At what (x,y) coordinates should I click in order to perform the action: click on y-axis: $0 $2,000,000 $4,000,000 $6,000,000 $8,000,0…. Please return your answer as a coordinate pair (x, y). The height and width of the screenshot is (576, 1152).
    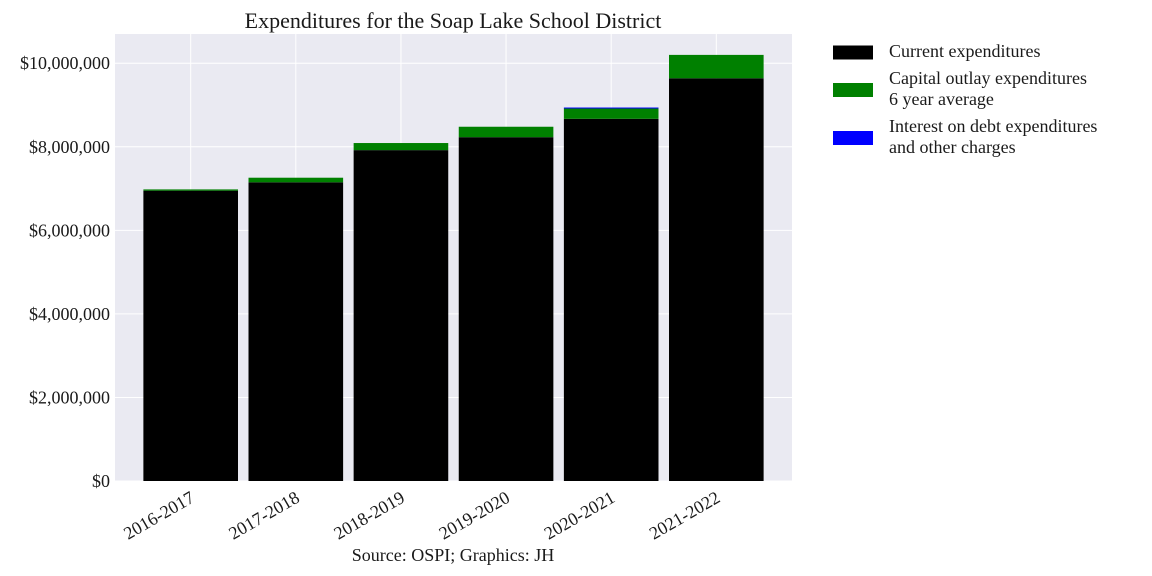
    Looking at the image, I should click on (65, 272).